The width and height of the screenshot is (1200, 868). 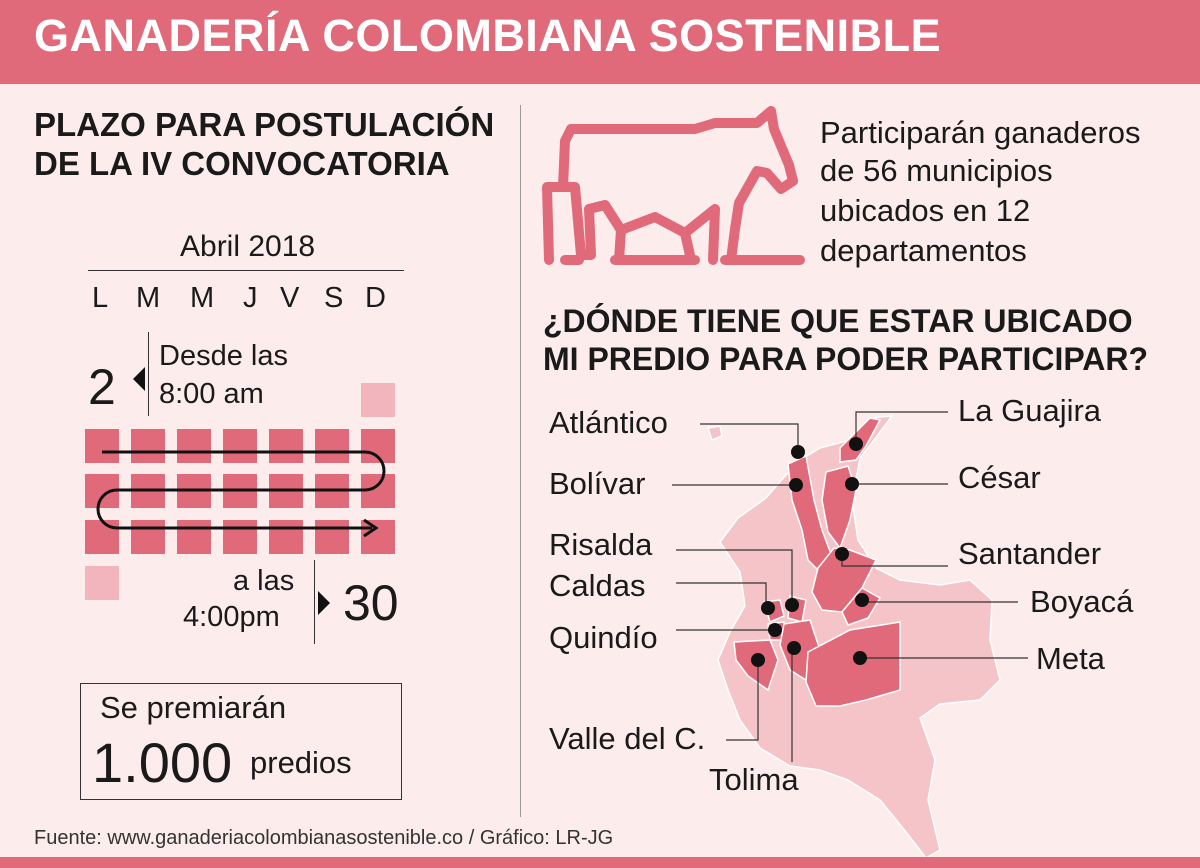 I want to click on question-line1: ¿DÓNDE TIENE QUE ESTAR UBICADO, so click(x=838, y=321).